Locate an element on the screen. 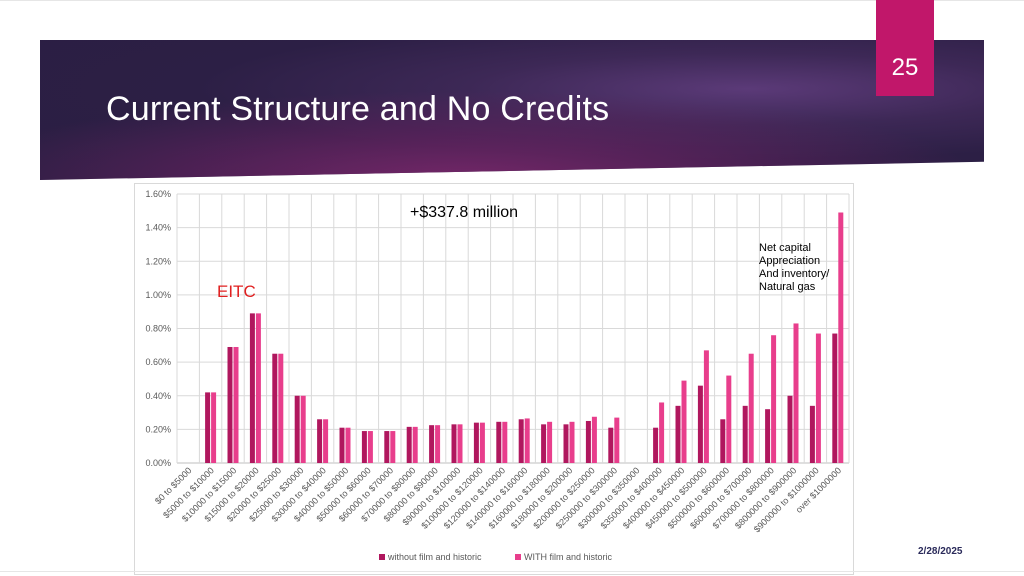  legend-label: WITH film and historic is located at coordinates (568, 557).